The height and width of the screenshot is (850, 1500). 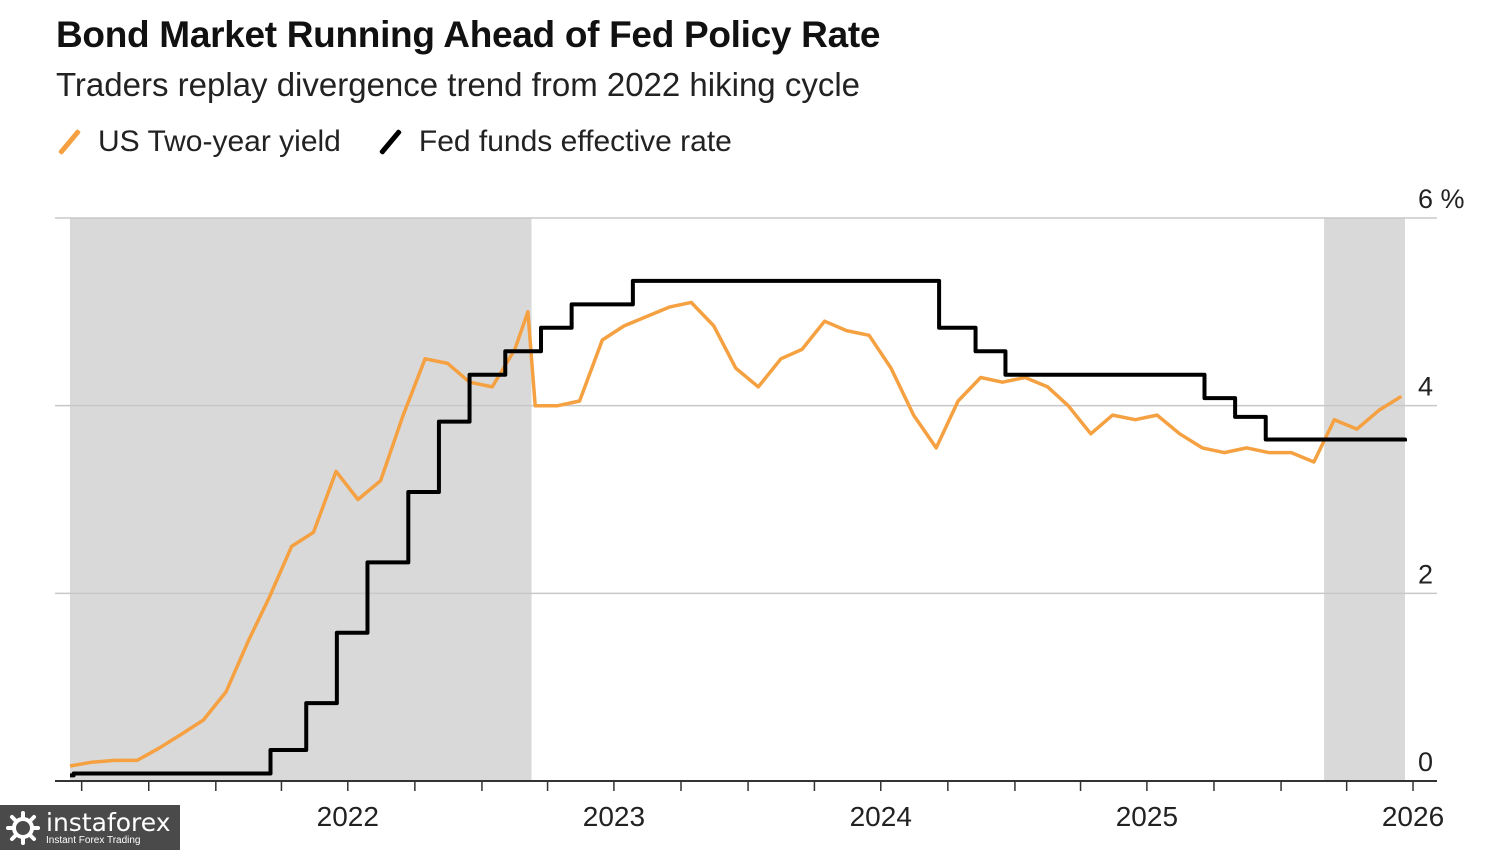 What do you see at coordinates (108, 822) in the screenshot?
I see `watermark-name: instaforex` at bounding box center [108, 822].